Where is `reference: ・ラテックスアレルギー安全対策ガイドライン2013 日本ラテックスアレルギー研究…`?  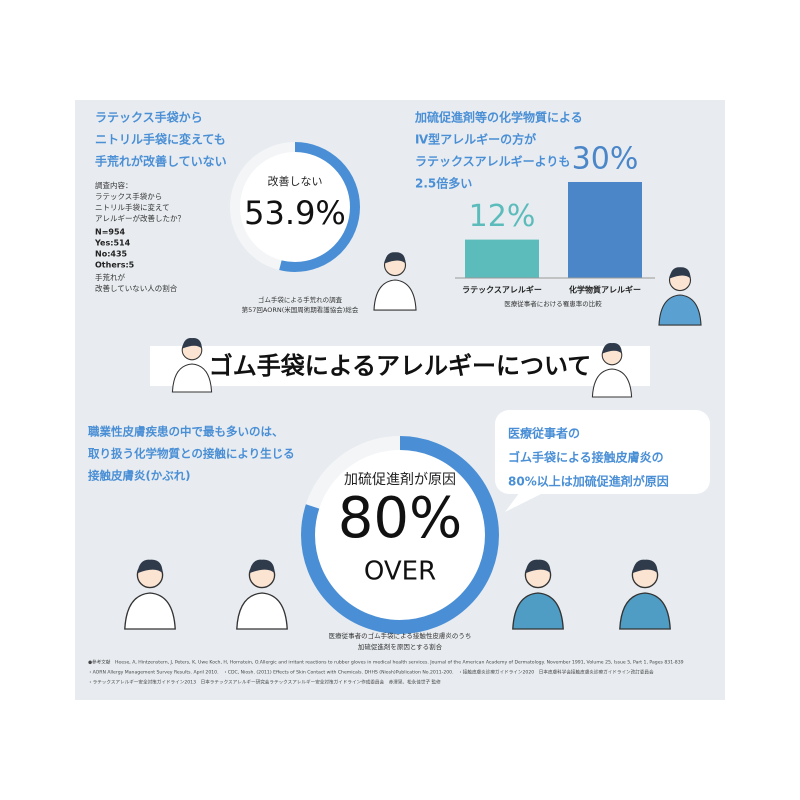 reference: ・ラテックスアレルギー安全対策ガイドライン2013 日本ラテックスアレルギー研究… is located at coordinates (264, 682).